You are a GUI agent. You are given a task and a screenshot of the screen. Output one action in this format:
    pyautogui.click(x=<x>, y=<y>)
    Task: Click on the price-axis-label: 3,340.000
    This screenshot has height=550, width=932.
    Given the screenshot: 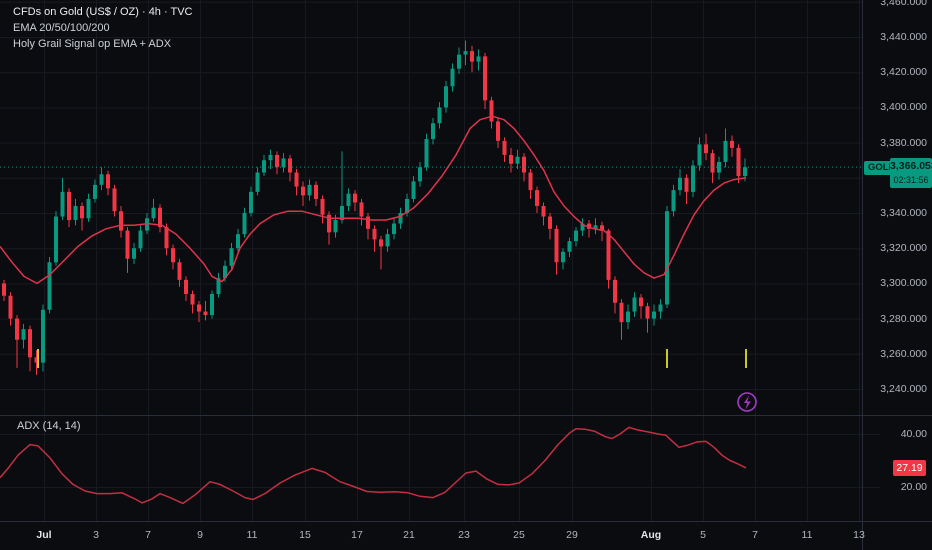 What is the action you would take?
    pyautogui.click(x=903, y=213)
    